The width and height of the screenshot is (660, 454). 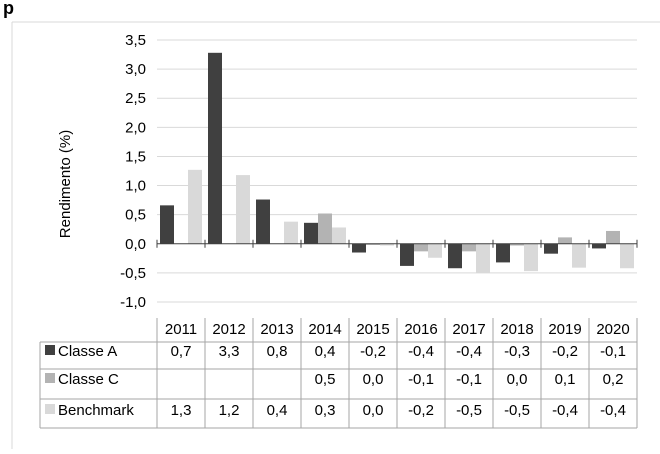 I want to click on data-label-classe-a: 0,4, so click(x=325, y=351).